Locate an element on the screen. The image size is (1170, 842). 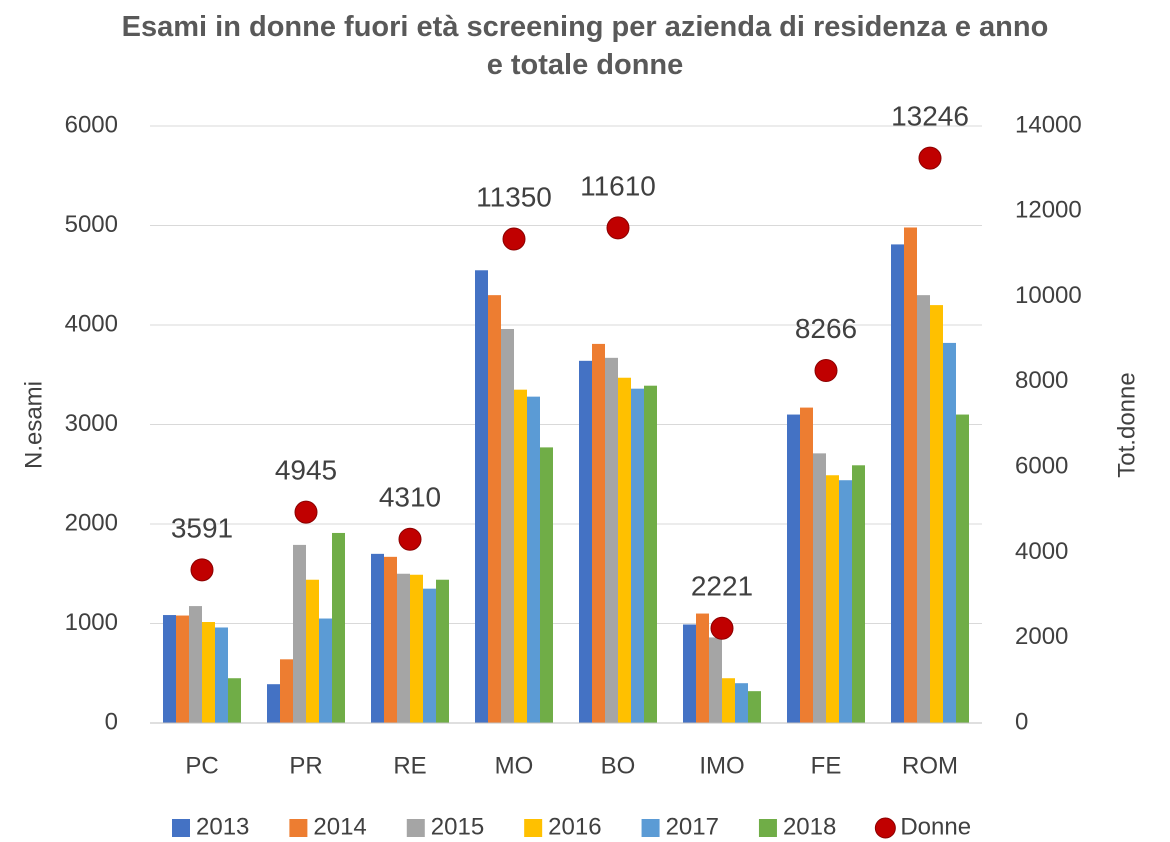
legend-label: 2017 is located at coordinates (692, 826).